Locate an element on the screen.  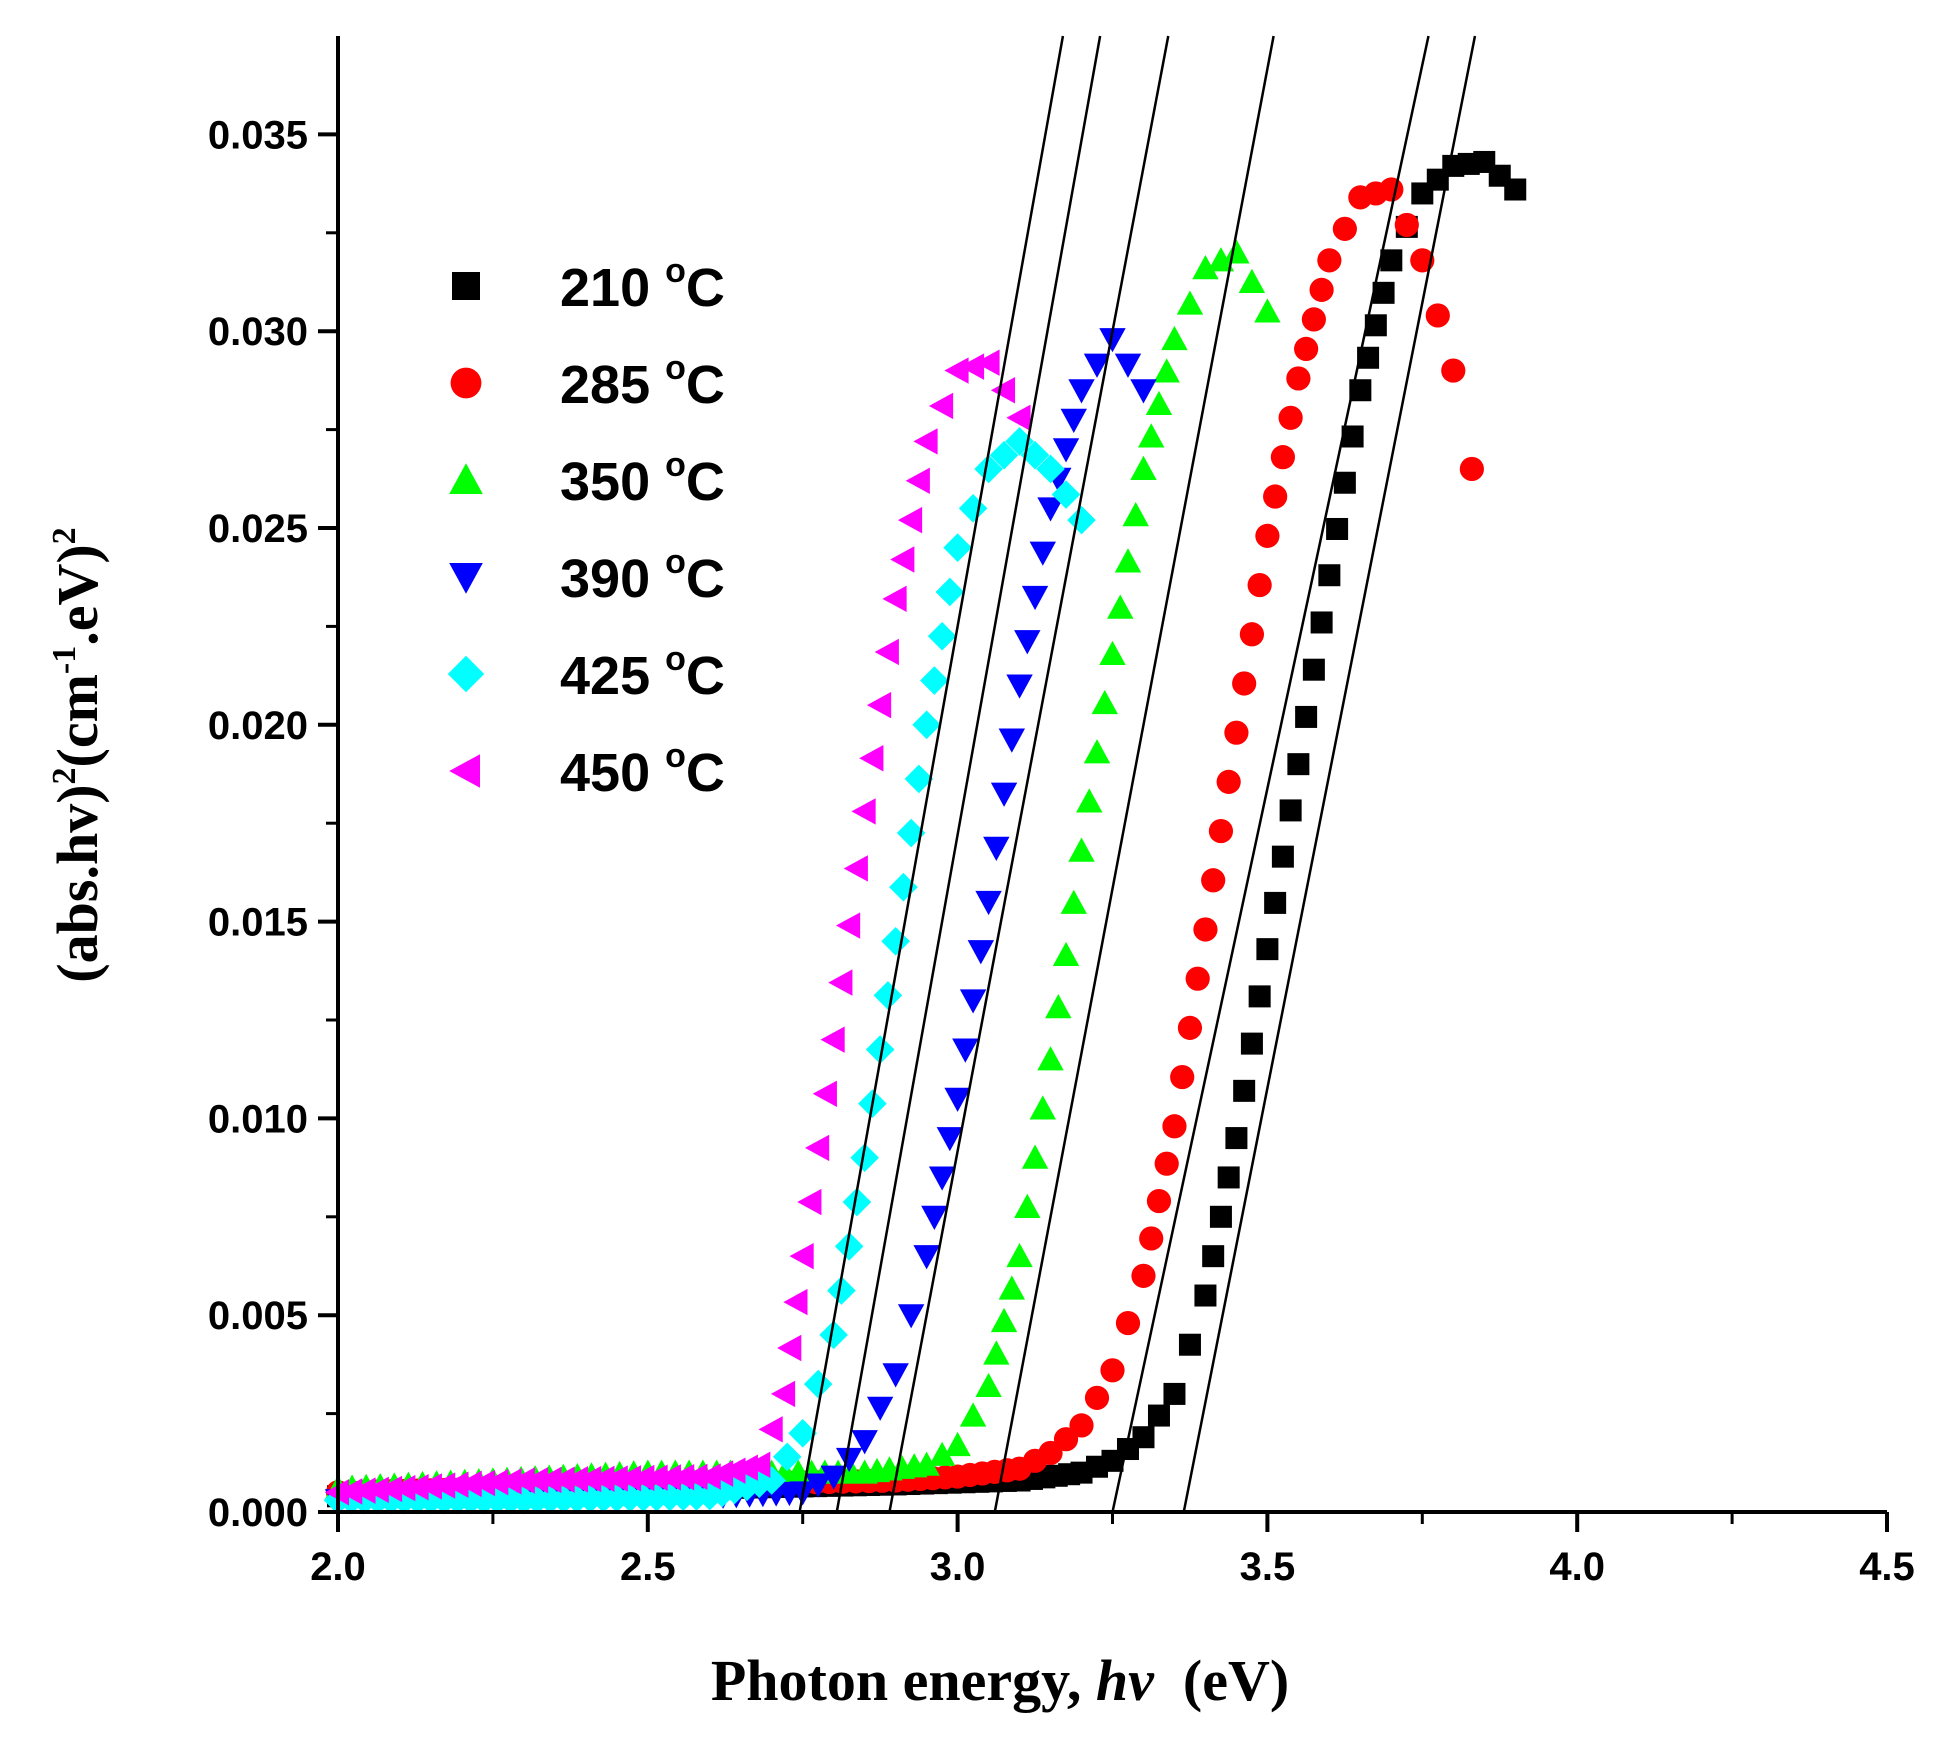
legend-item-350: 350 oC is located at coordinates (587, 479).